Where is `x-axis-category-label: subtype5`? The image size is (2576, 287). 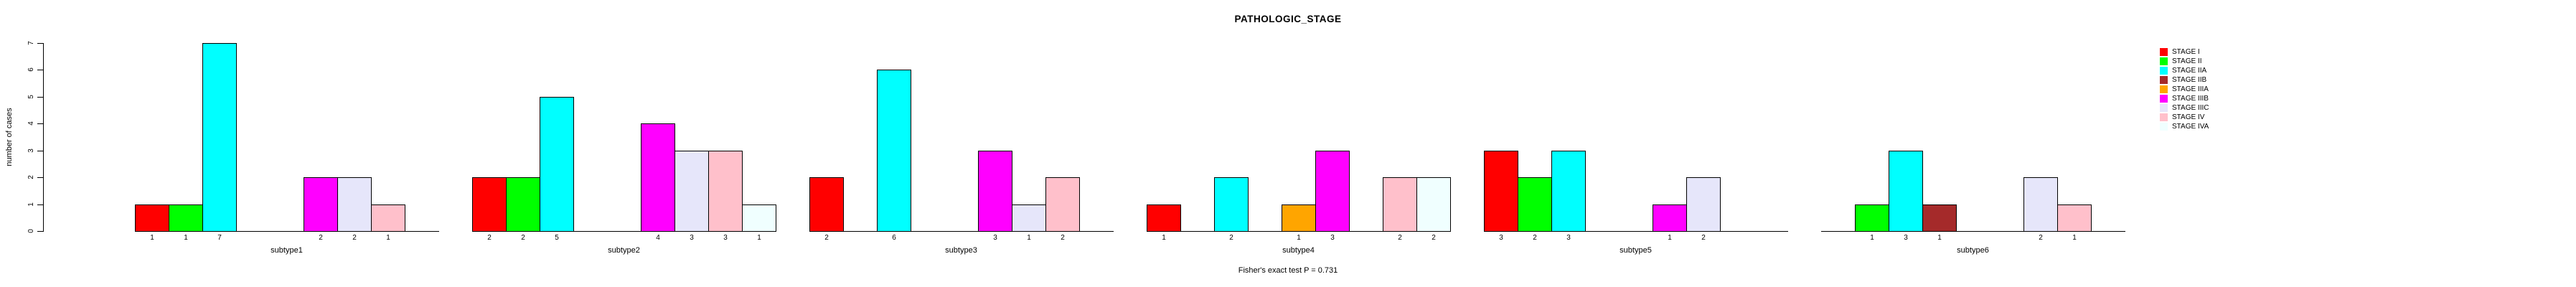 x-axis-category-label: subtype5 is located at coordinates (1636, 251).